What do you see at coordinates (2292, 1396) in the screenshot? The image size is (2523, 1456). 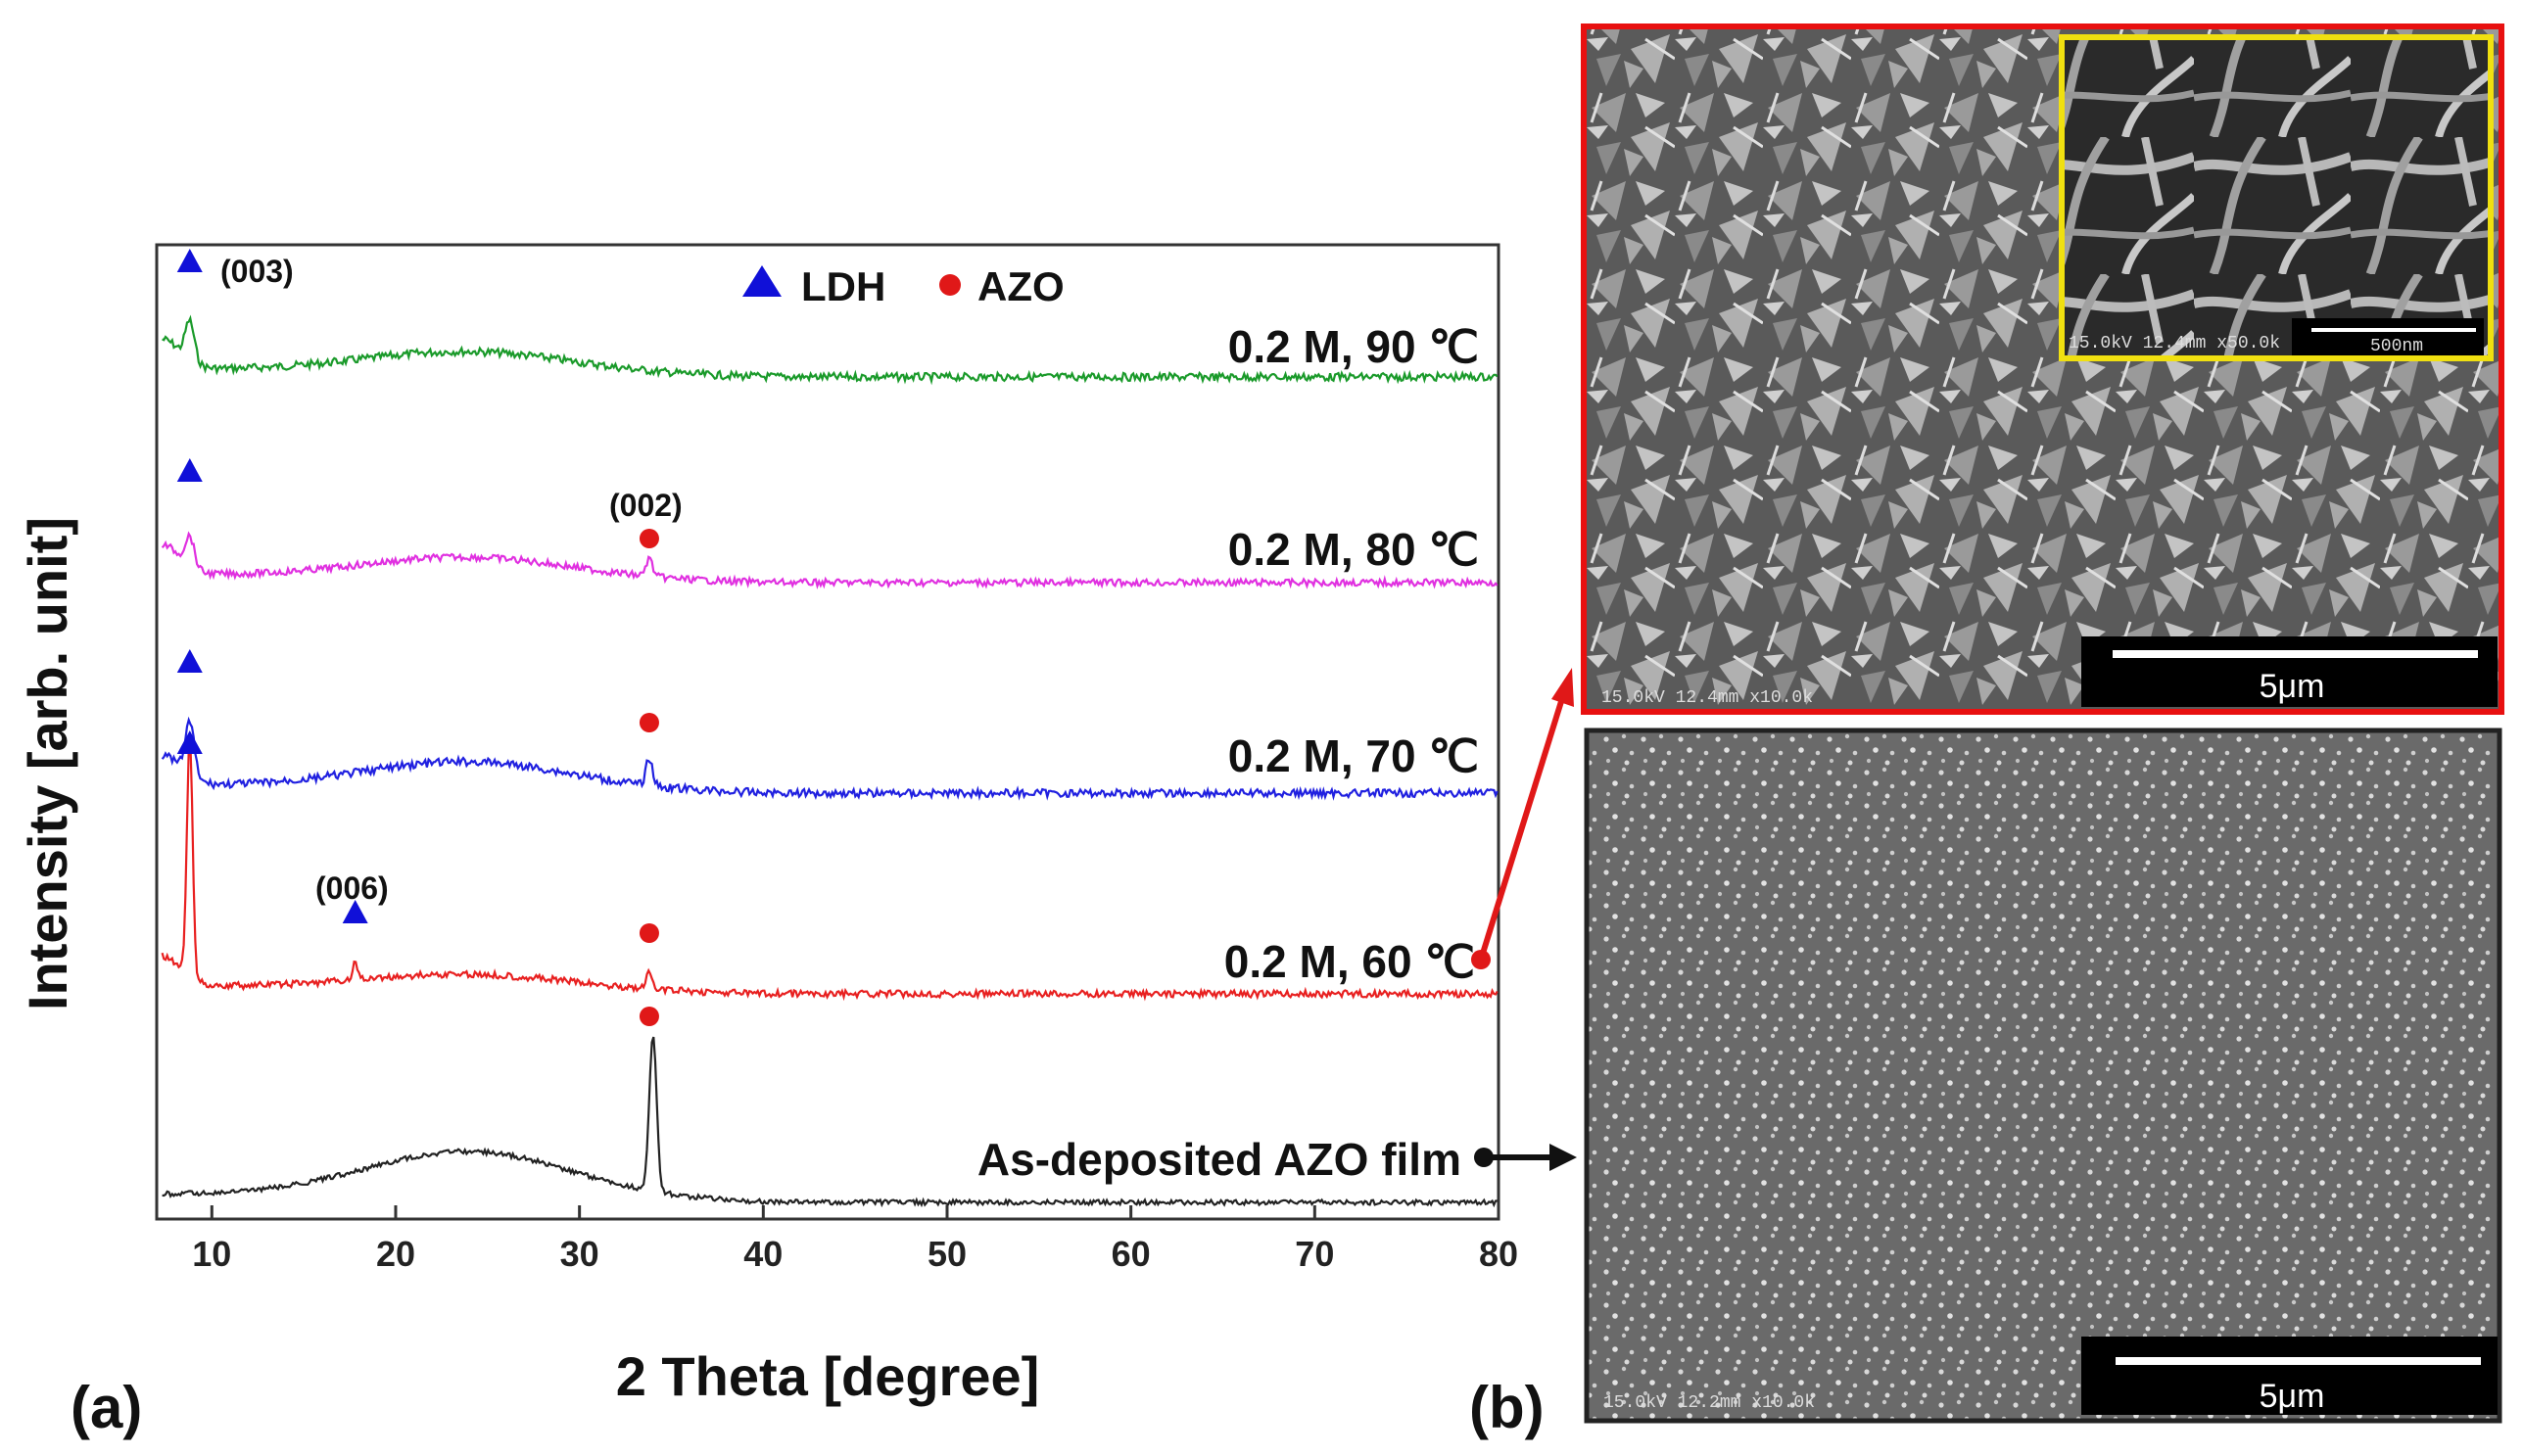 I see `sem-bottom-scale-label: 5μm` at bounding box center [2292, 1396].